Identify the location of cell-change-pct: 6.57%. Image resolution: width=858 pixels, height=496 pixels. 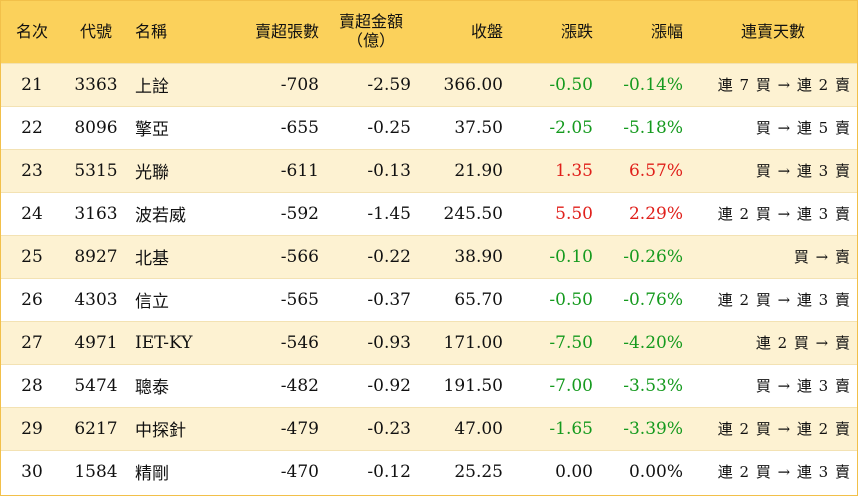
(644, 170).